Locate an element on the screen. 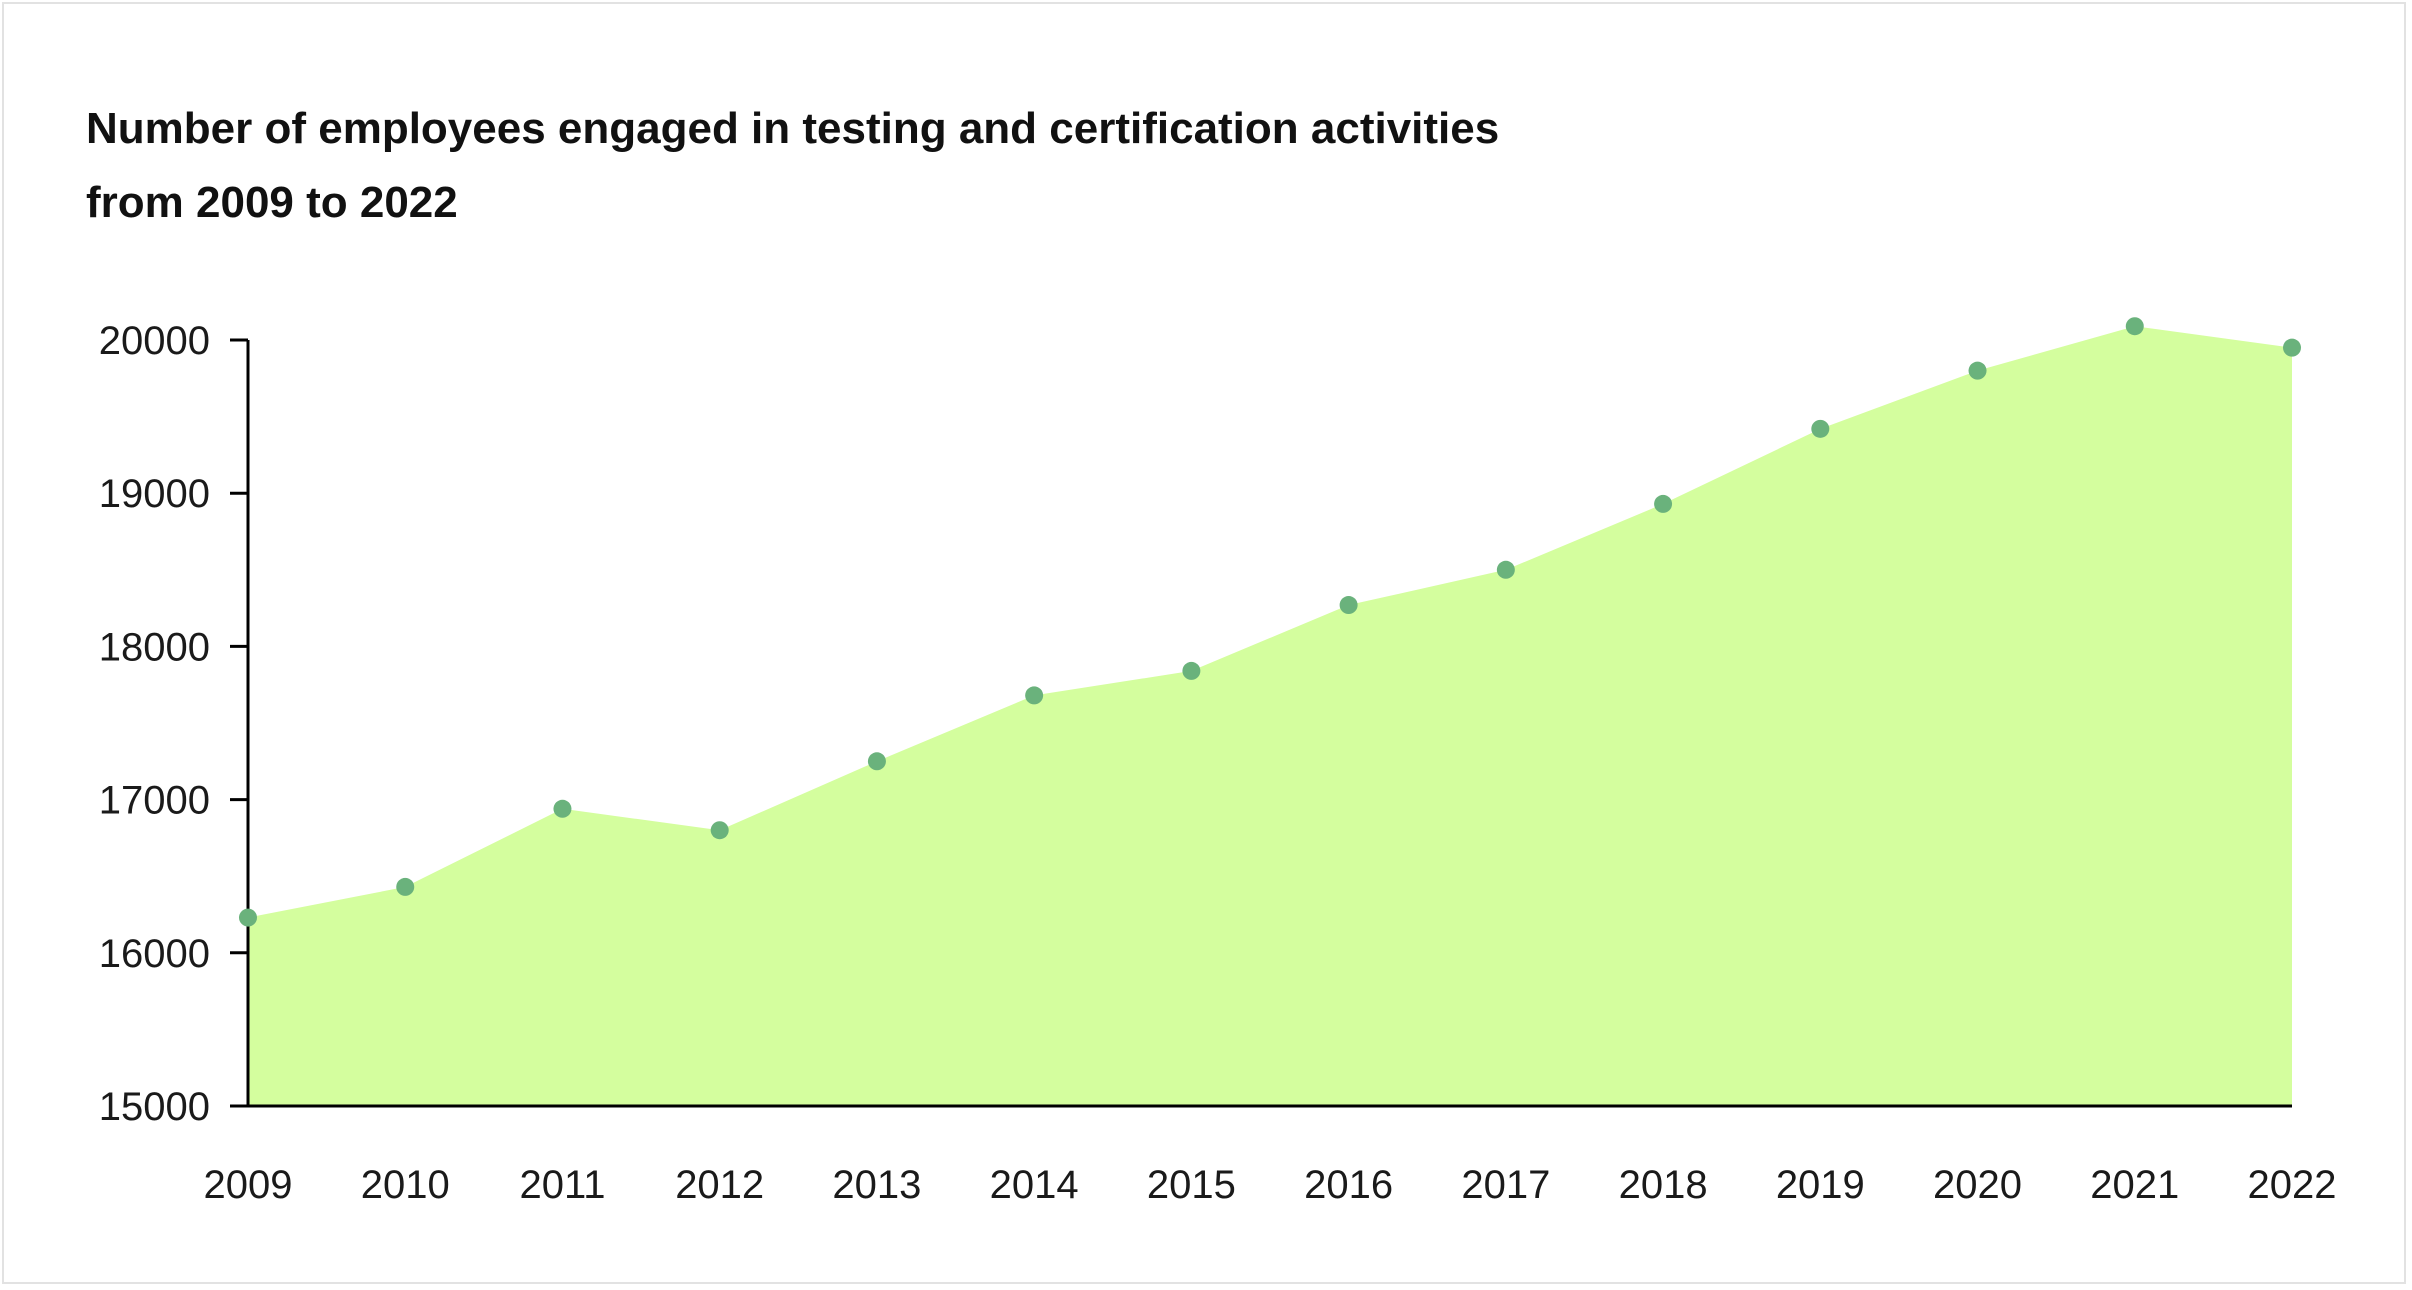 The width and height of the screenshot is (2412, 1290). x-tick-label: 2009 is located at coordinates (248, 1185).